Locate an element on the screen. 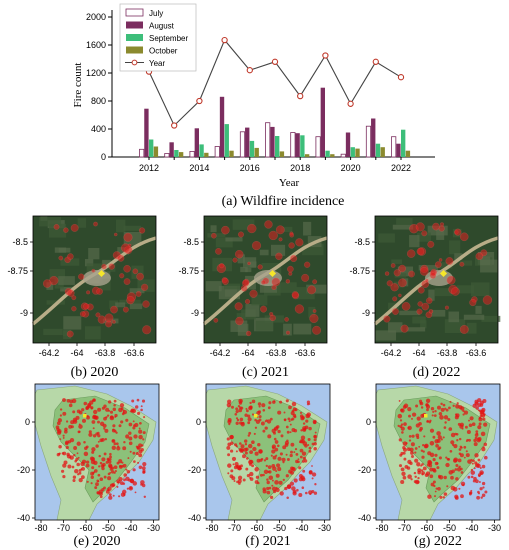 This screenshot has width=509, height=550. legend-marker-year is located at coordinates (134, 62).